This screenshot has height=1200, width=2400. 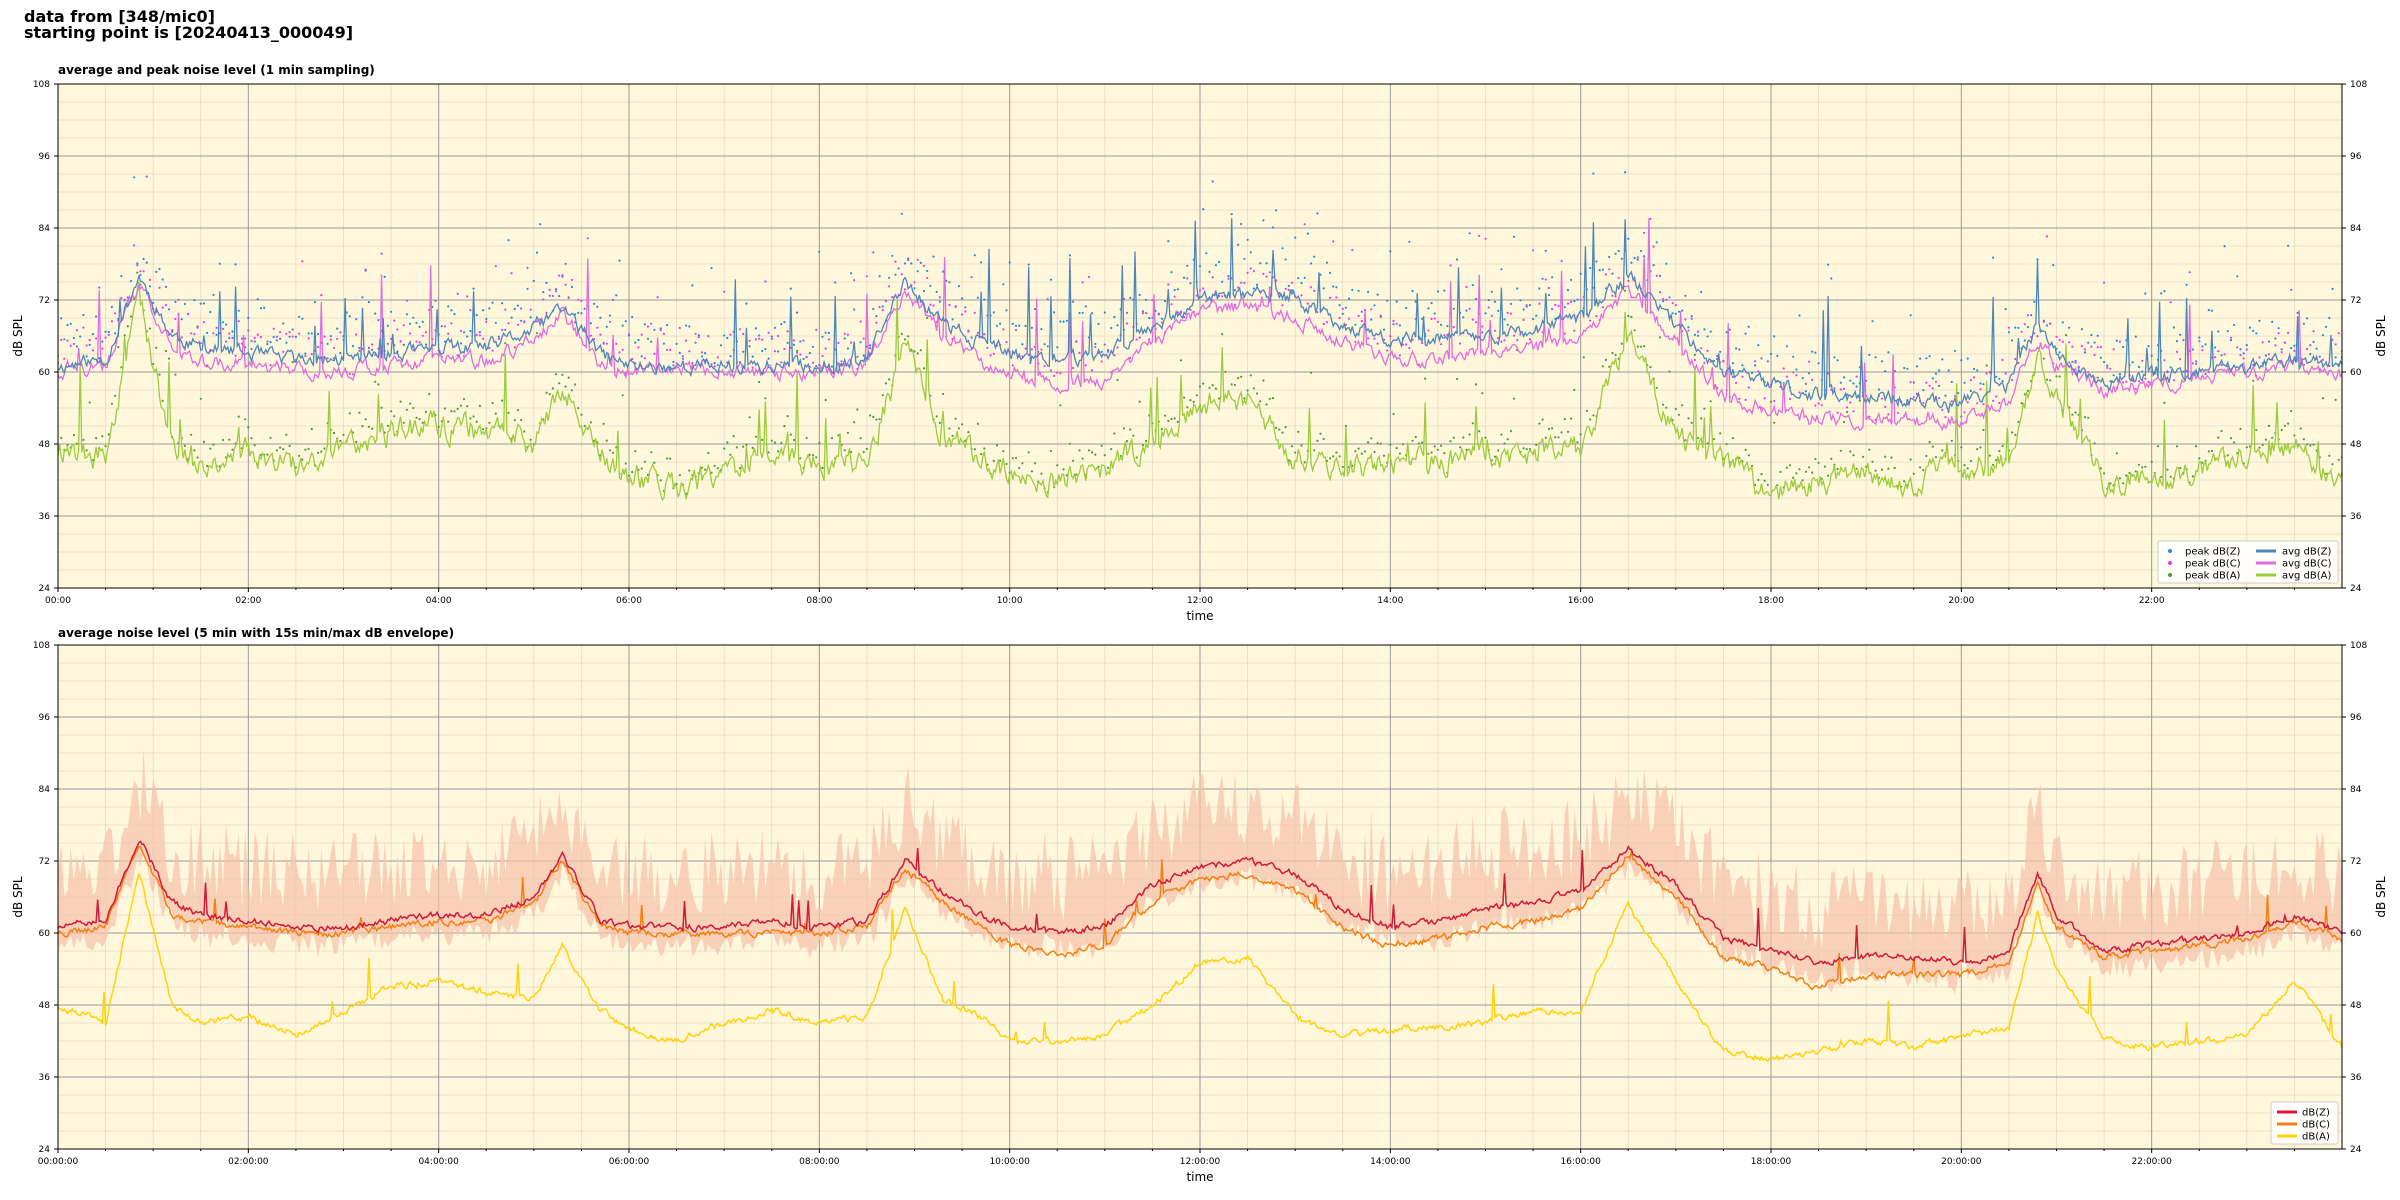 What do you see at coordinates (1200, 903) in the screenshot?
I see `line-dbz` at bounding box center [1200, 903].